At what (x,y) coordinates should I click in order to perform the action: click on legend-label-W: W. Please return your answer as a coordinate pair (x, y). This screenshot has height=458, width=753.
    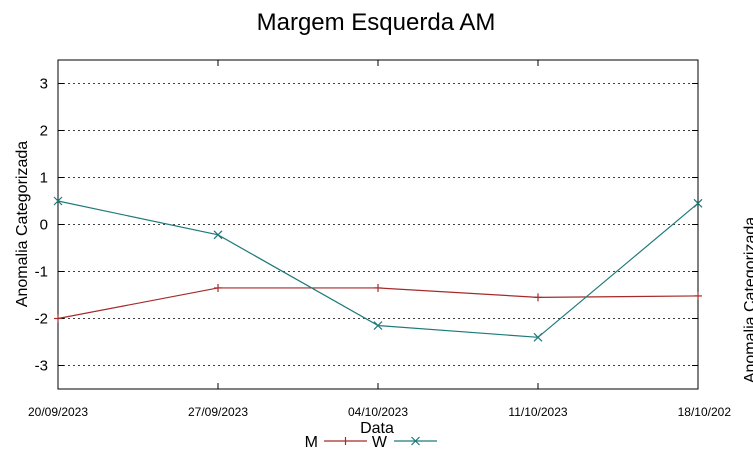
    Looking at the image, I should click on (380, 442).